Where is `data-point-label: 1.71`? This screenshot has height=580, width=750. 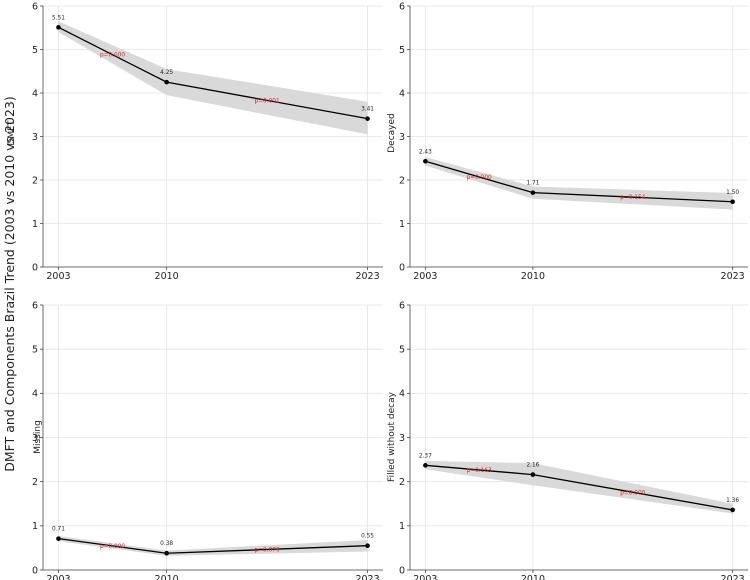 data-point-label: 1.71 is located at coordinates (532, 184).